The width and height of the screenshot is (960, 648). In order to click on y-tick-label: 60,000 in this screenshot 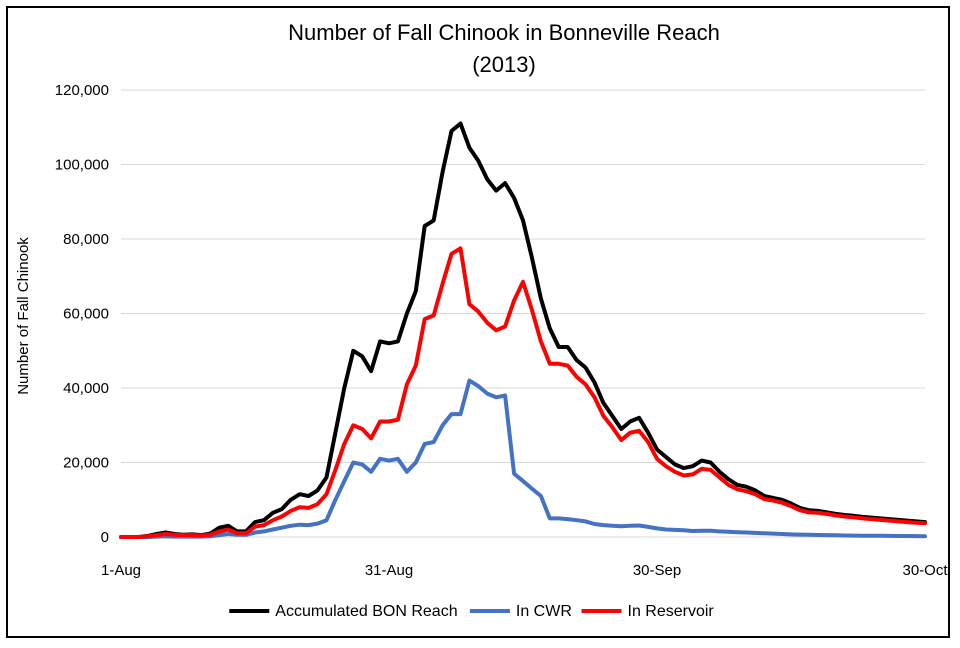, I will do `click(86, 314)`.